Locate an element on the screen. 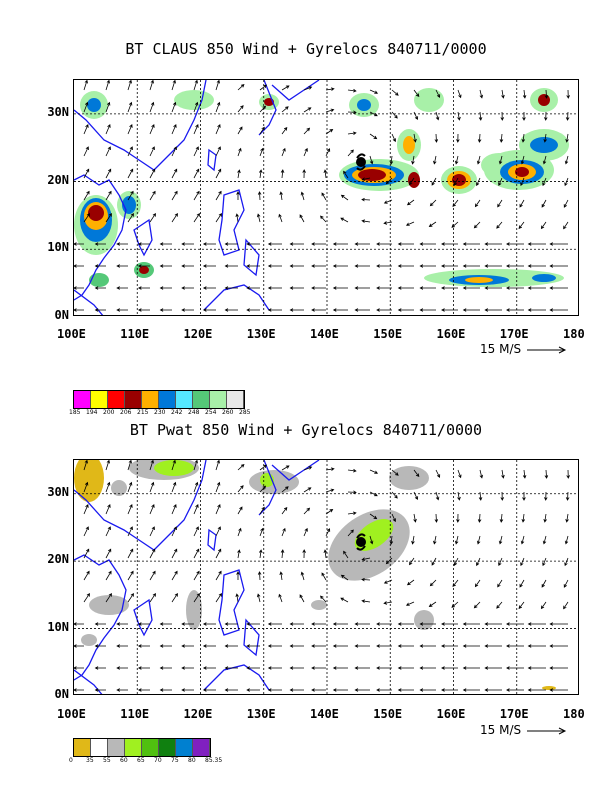  panel1-coastline is located at coordinates (197, 197).